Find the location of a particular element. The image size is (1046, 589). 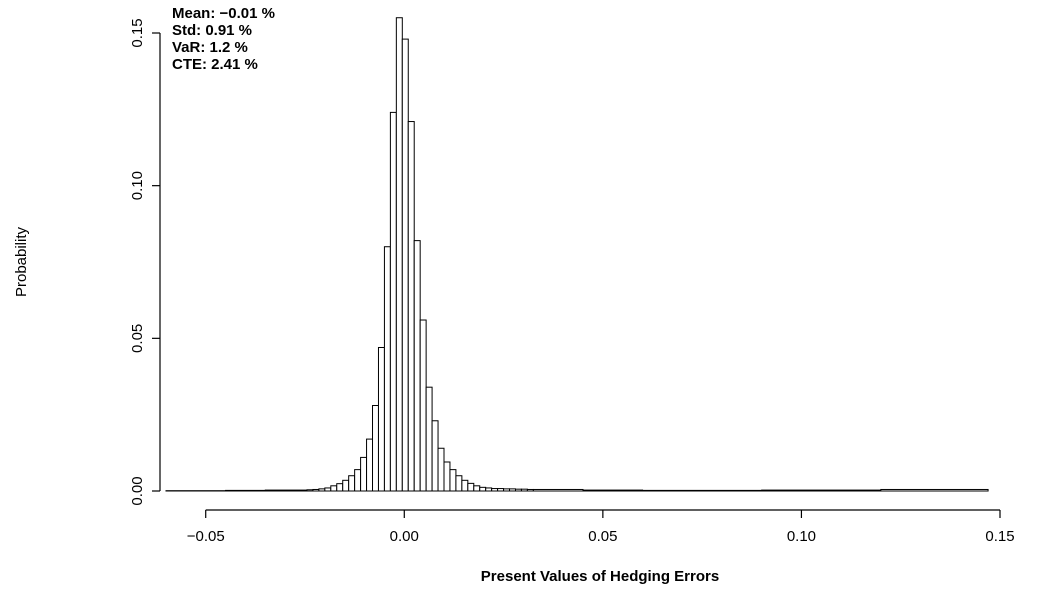

annotation: Mean: −0.01 % is located at coordinates (223, 13).